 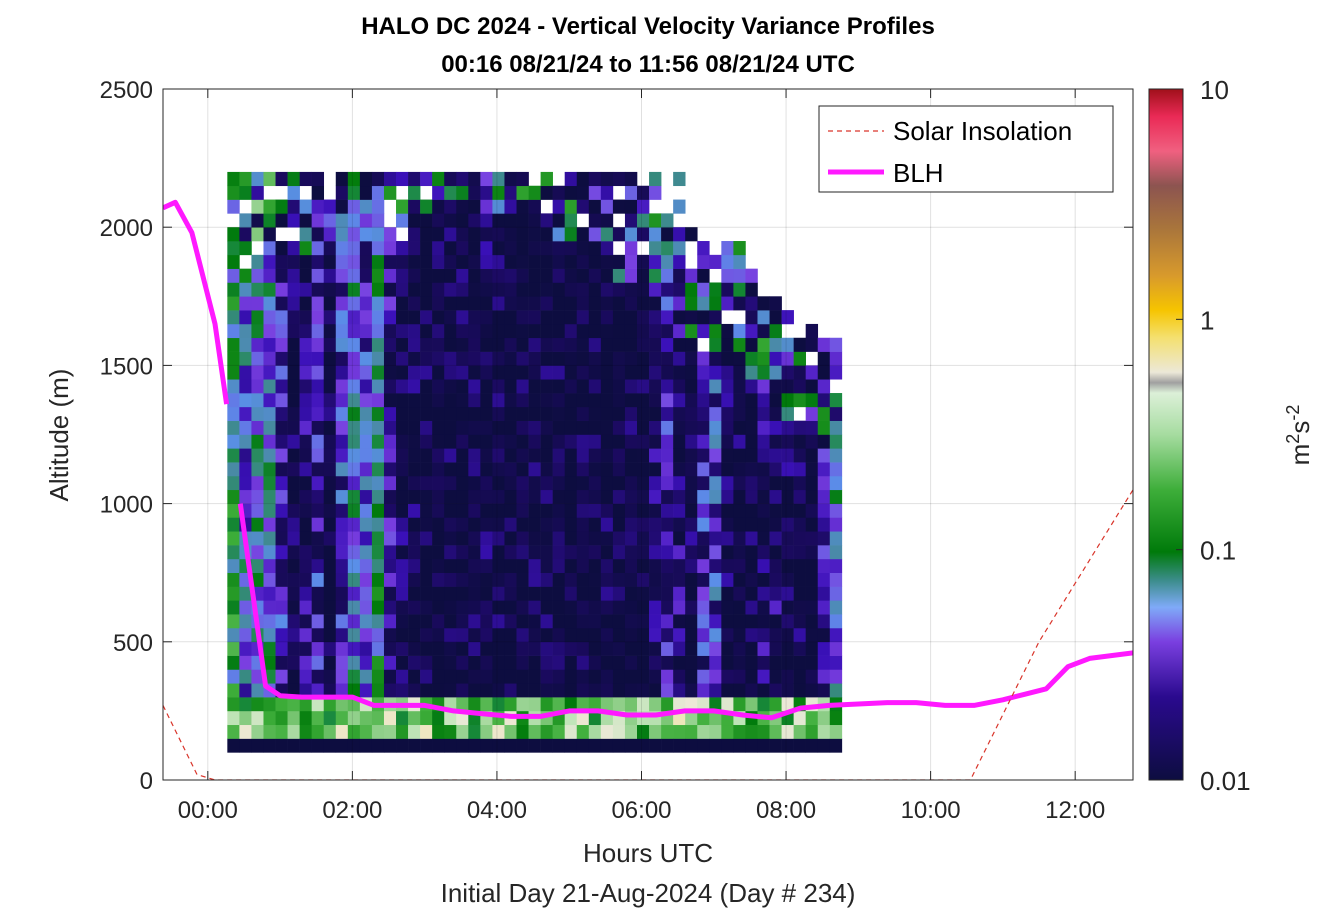 I want to click on x-tick-label: 00:00, so click(x=208, y=810).